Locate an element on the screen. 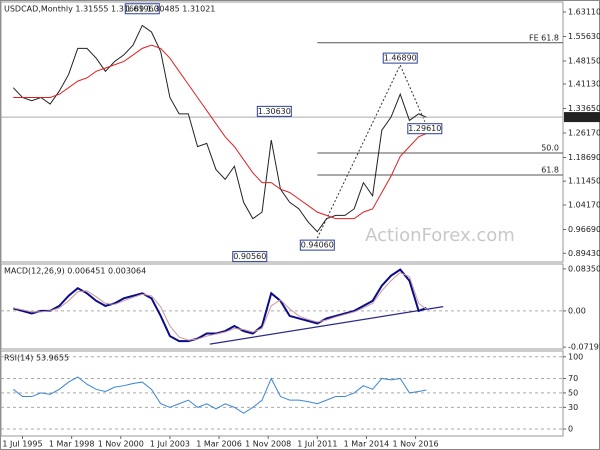  annotation-label: 0.90560 is located at coordinates (249, 256).